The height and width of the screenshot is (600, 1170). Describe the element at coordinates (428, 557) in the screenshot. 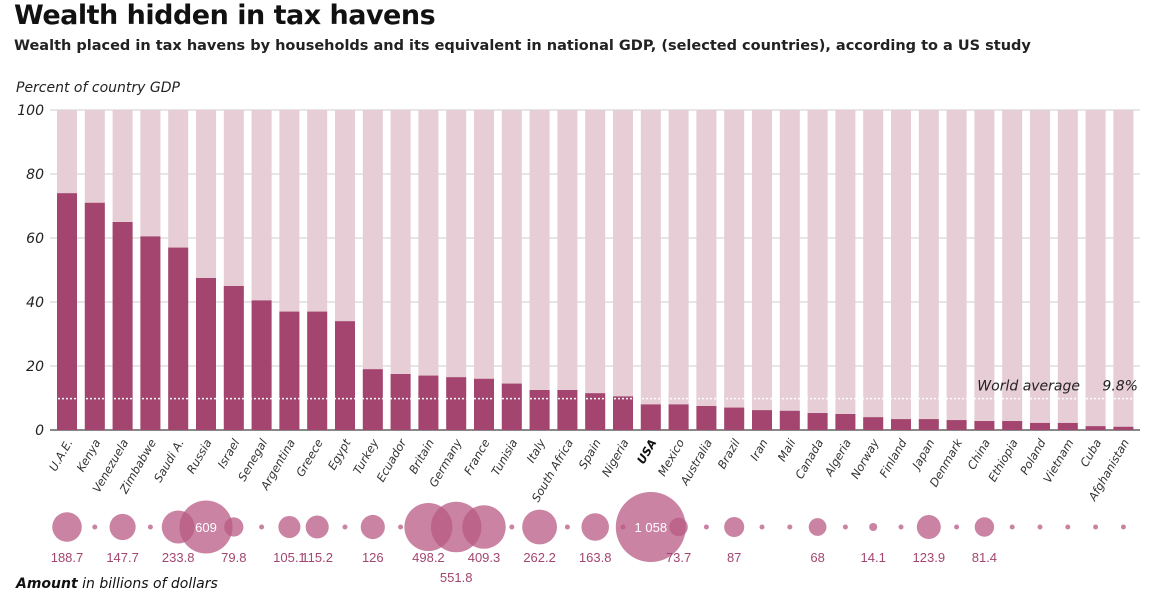

I see `amount-label: 498.2` at that location.